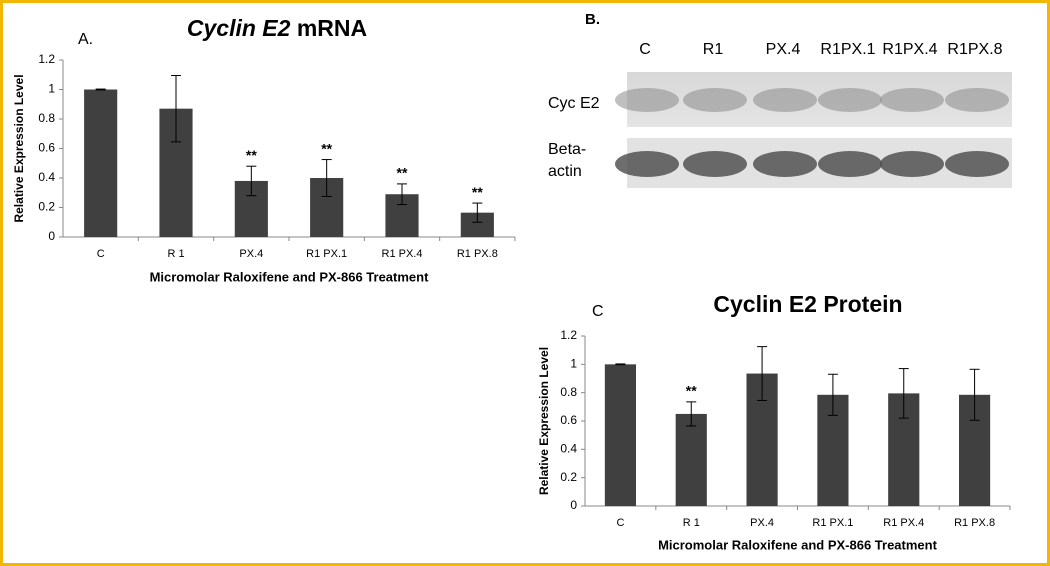 The height and width of the screenshot is (566, 1050). I want to click on row-label: Beta-, so click(567, 149).